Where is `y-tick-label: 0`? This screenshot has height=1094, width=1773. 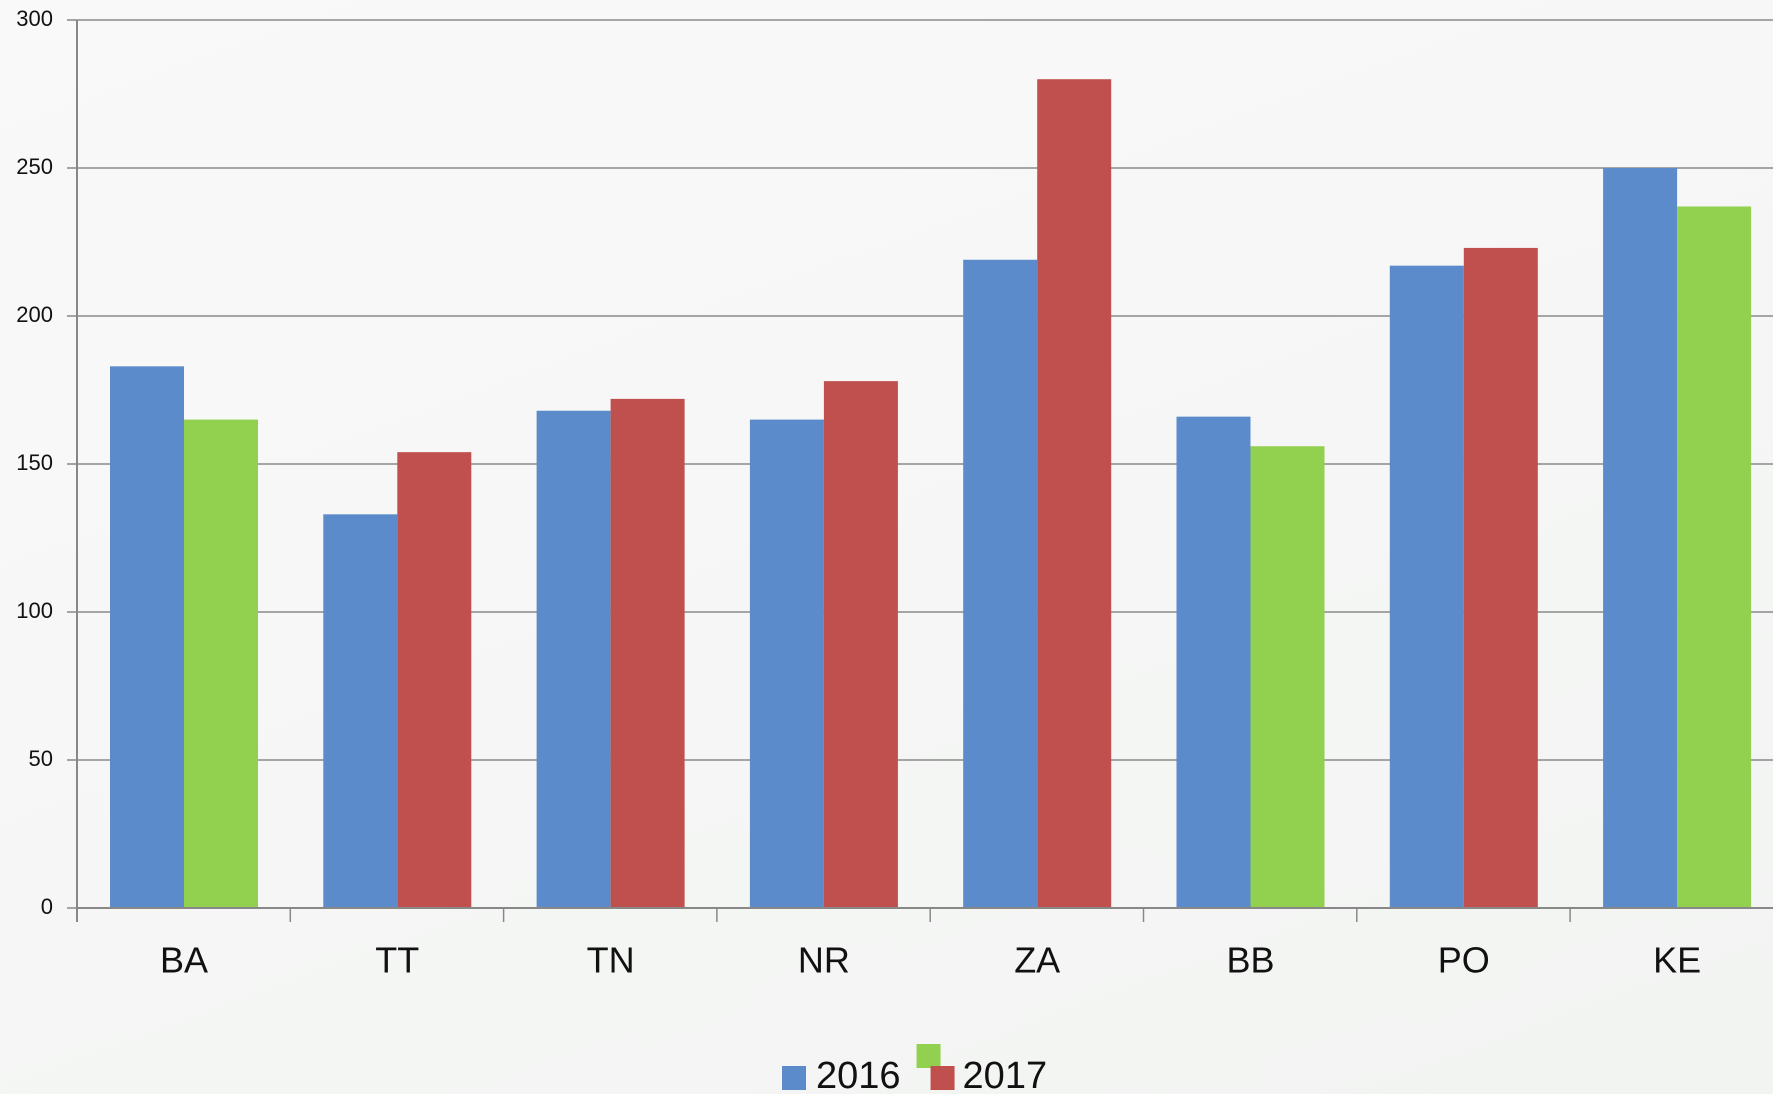
y-tick-label: 0 is located at coordinates (47, 906).